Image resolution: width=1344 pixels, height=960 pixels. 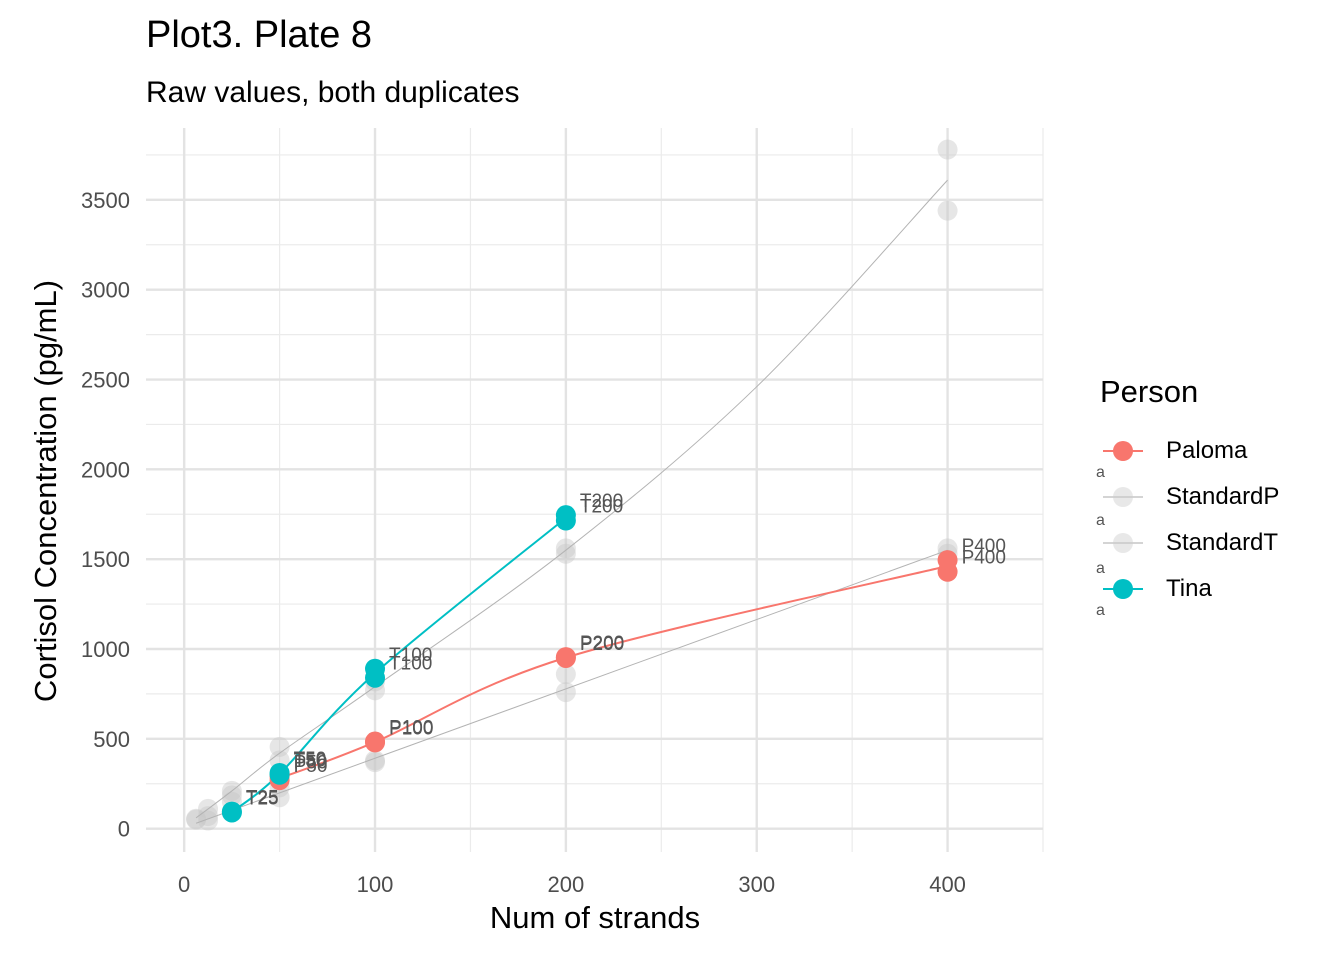 I want to click on y-tick-label: 500, so click(x=111, y=739).